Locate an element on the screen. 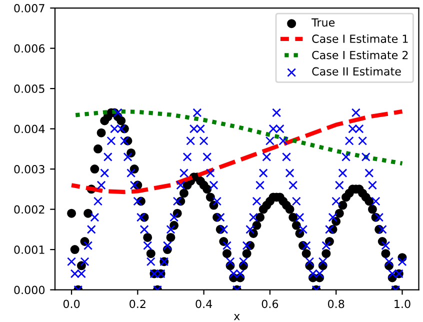 This screenshot has height=322, width=423. y-tick-label: 0.002 is located at coordinates (29, 209).